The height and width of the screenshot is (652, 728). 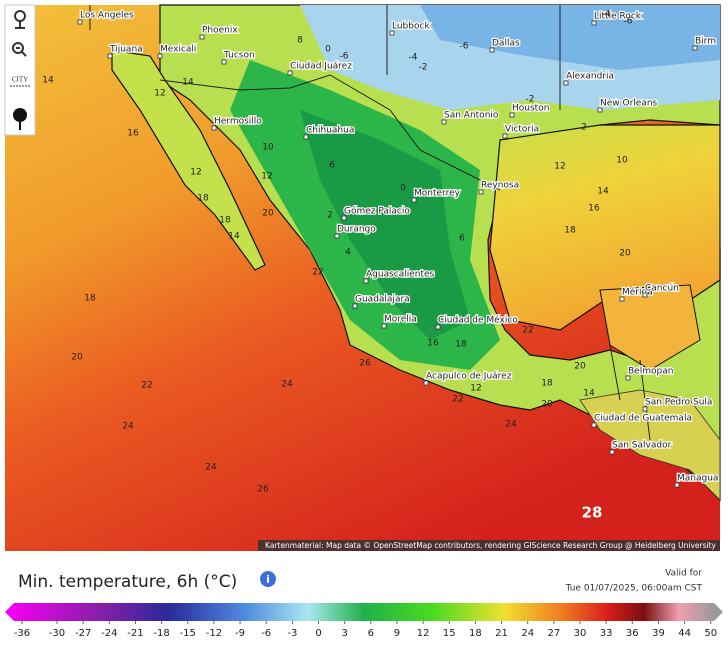 I want to click on contour-label: 12, so click(x=475, y=389).